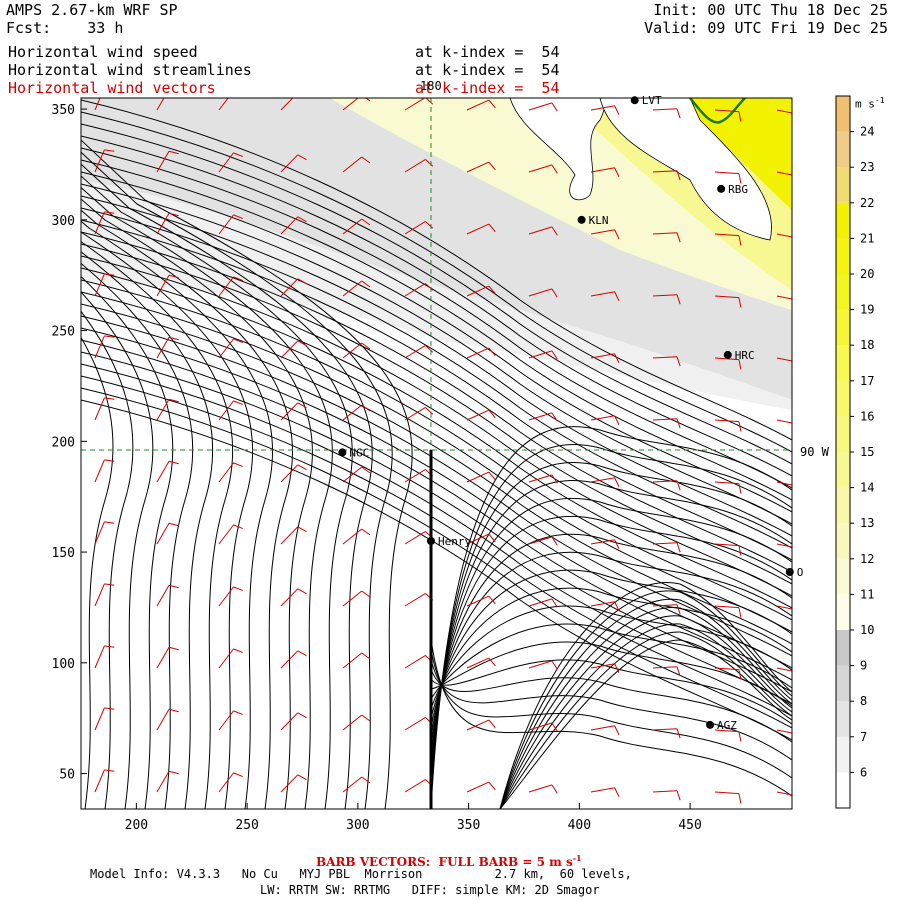  I want to click on y-tick-label: 350, so click(63, 110).